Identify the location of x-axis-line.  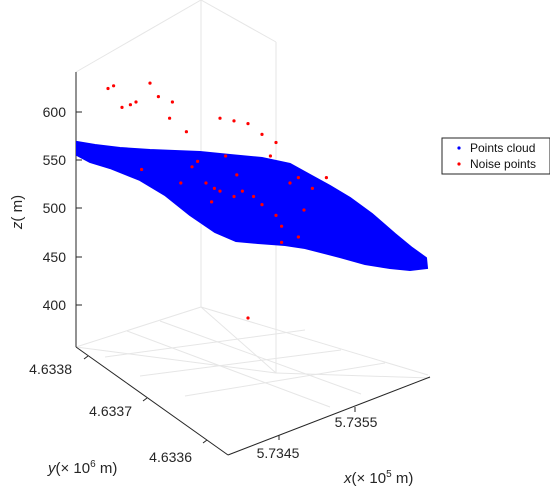
(329, 416).